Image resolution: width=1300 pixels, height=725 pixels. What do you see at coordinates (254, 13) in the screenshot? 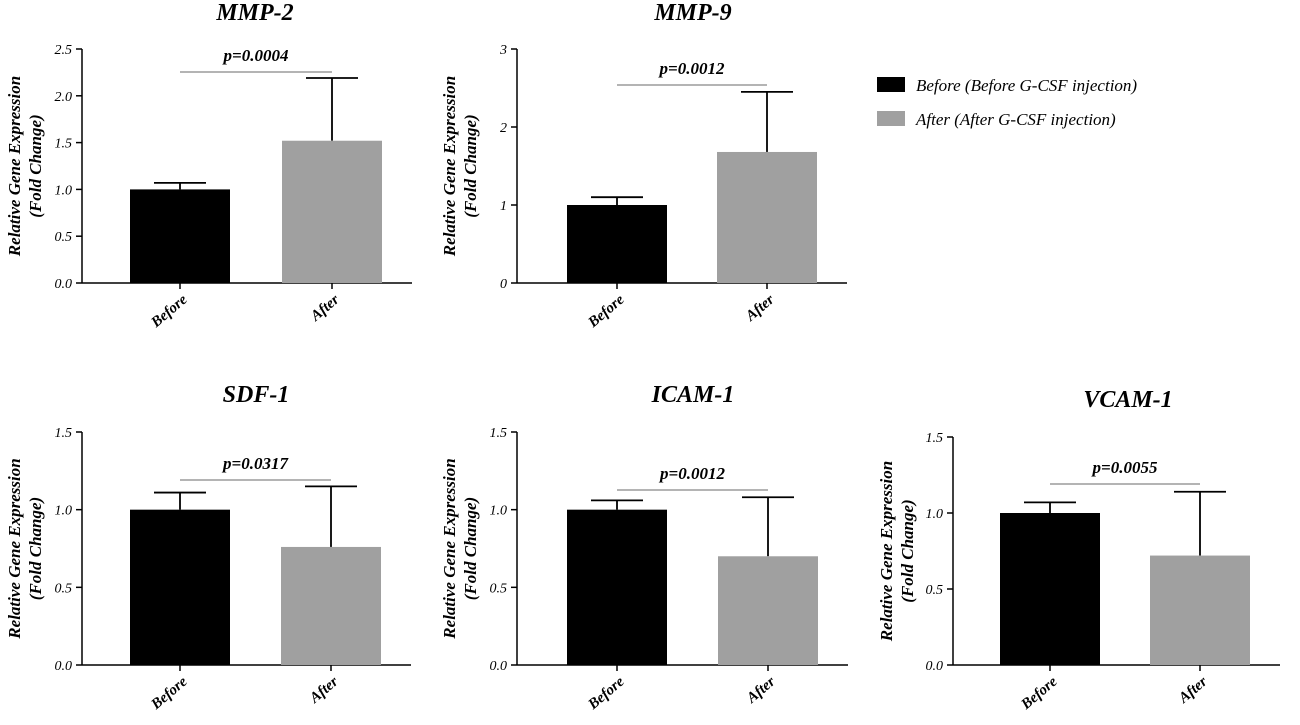
I see `chart-title: MMP-2` at bounding box center [254, 13].